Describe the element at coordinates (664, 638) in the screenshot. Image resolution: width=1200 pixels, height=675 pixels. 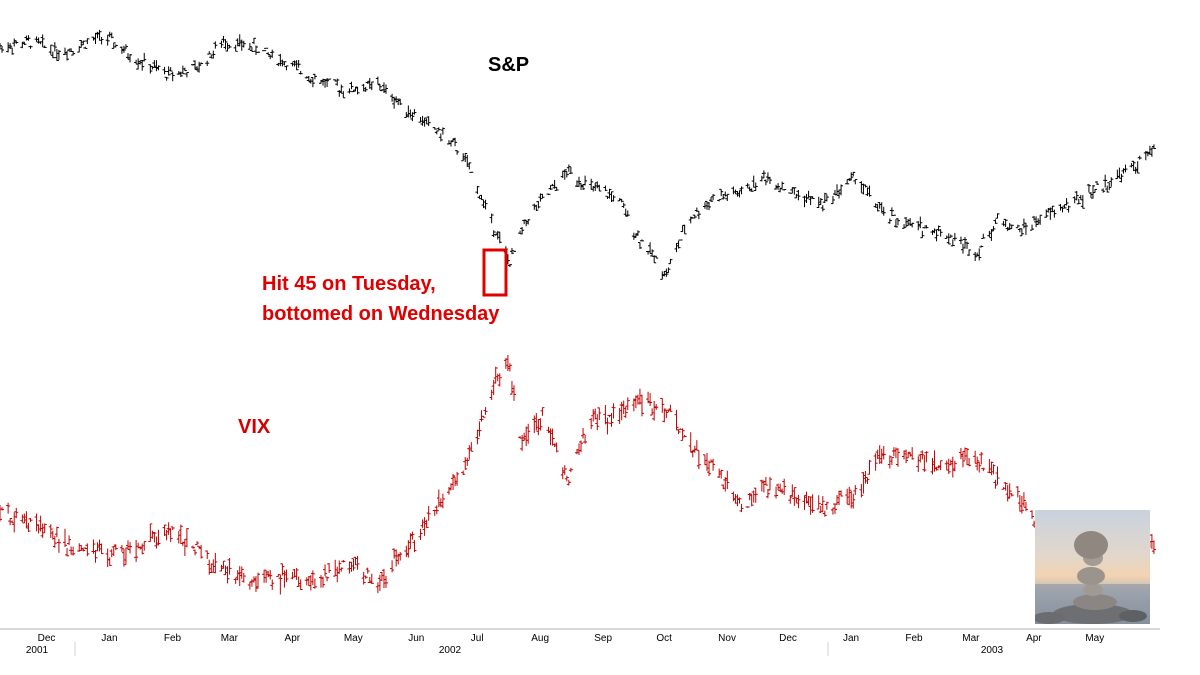
I see `month-tick-label: Oct` at that location.